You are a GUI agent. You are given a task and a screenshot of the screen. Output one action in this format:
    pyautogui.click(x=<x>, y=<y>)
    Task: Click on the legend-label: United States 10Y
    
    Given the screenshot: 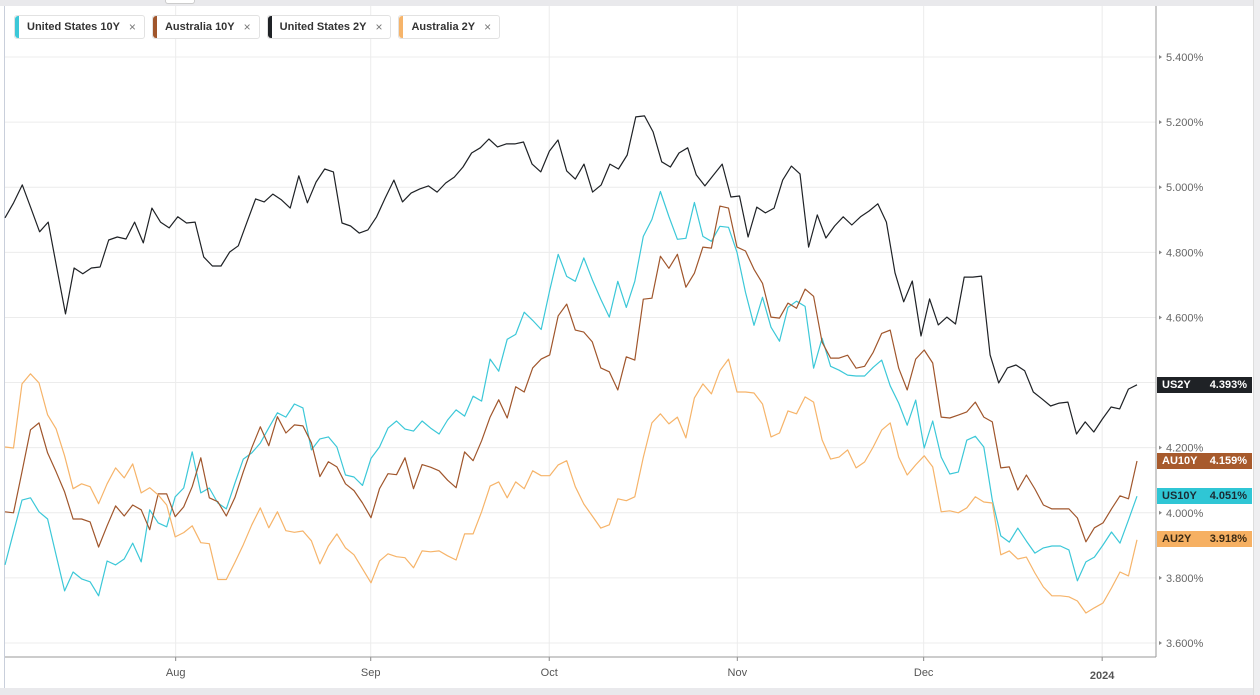 What is the action you would take?
    pyautogui.click(x=73, y=27)
    